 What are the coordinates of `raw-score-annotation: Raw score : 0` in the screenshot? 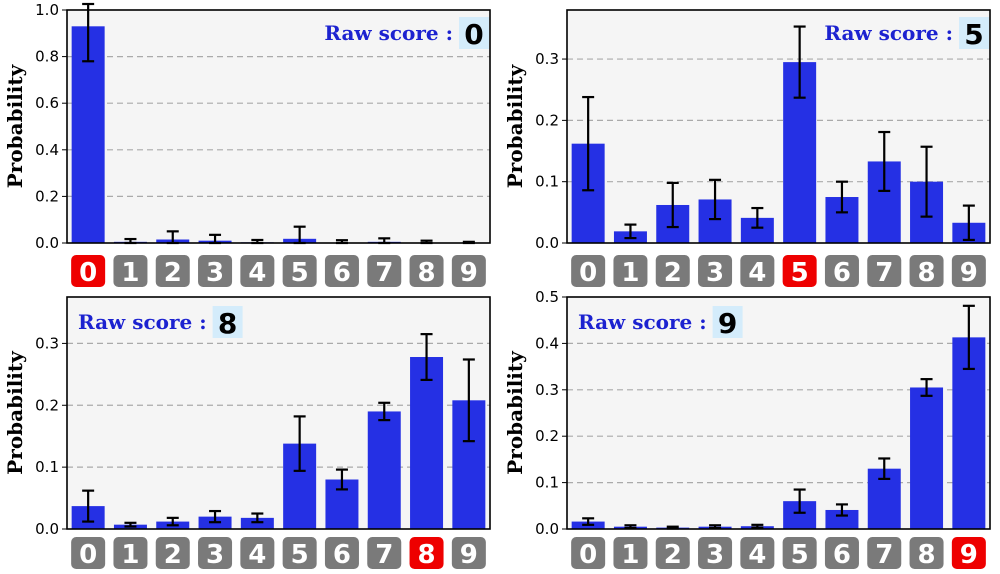 It's located at (406, 34).